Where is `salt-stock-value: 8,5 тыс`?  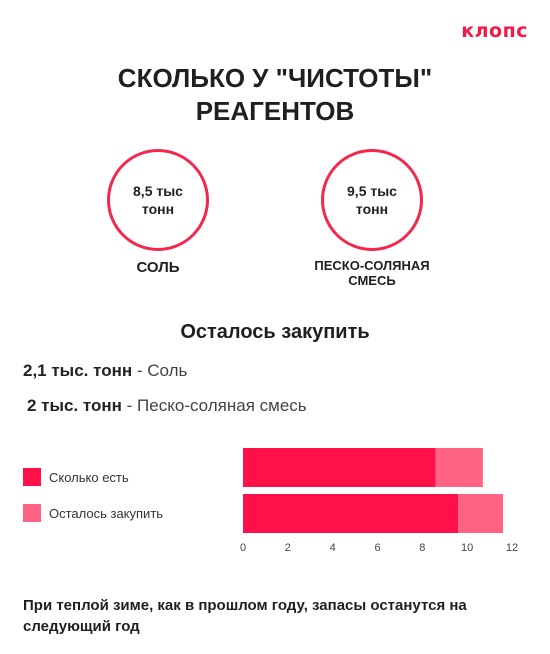 salt-stock-value: 8,5 тыс is located at coordinates (158, 191).